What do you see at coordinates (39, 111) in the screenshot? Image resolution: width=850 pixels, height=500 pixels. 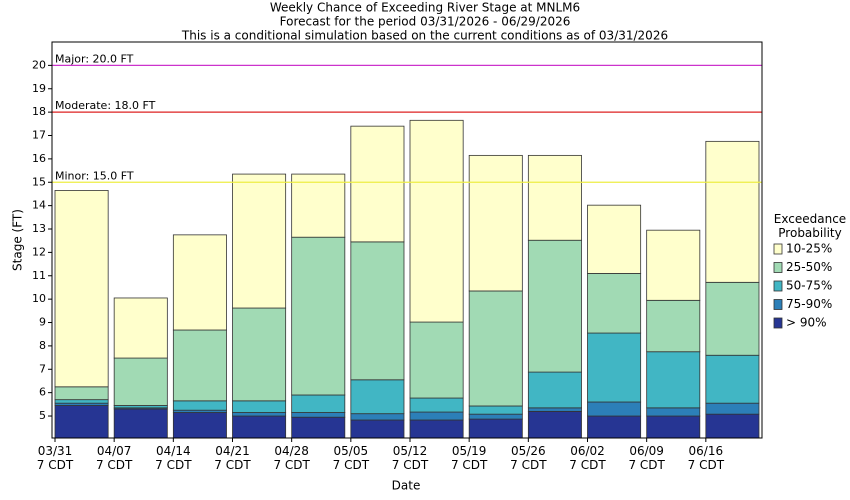 I see `y-tick-label: 18` at bounding box center [39, 111].